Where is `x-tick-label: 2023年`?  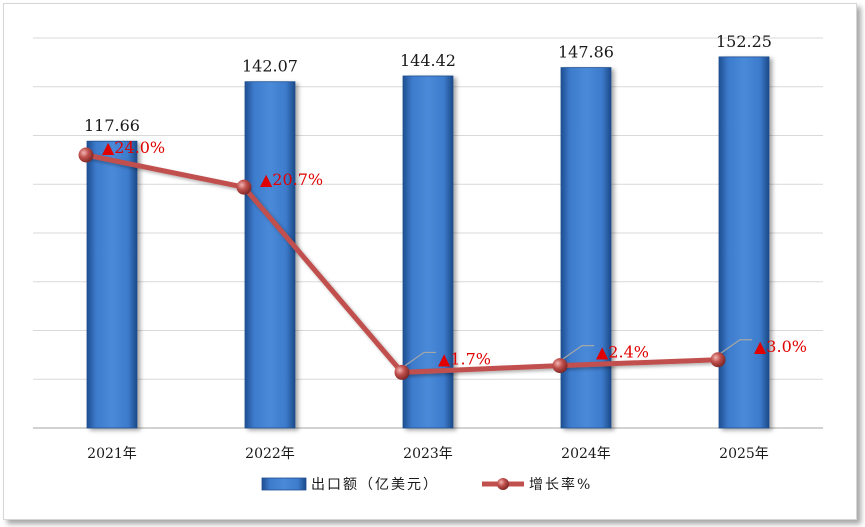
x-tick-label: 2023年 is located at coordinates (428, 454).